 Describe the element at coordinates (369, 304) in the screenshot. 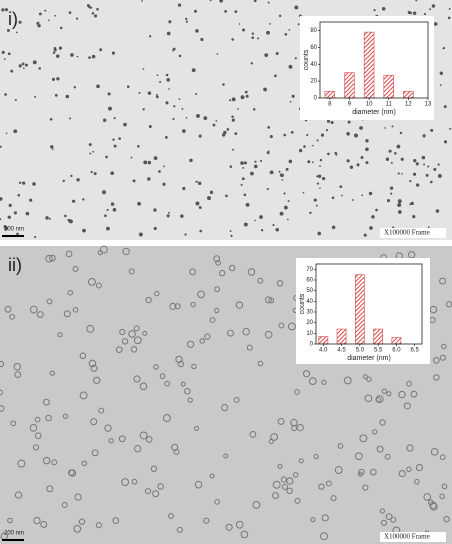

I see `plot-frame` at that location.